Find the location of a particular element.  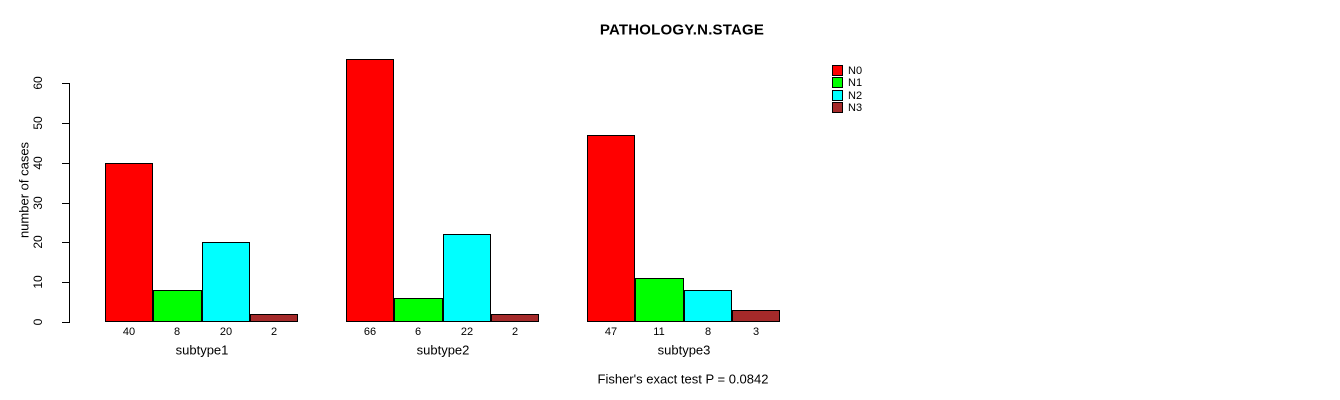

category-label-subtype2: subtype2 is located at coordinates (443, 350).